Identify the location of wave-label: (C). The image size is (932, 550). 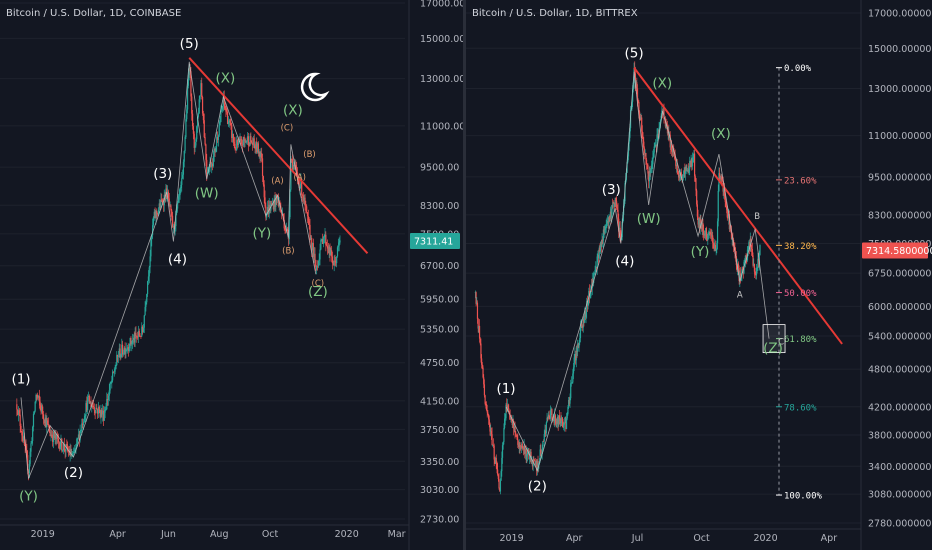
(287, 128).